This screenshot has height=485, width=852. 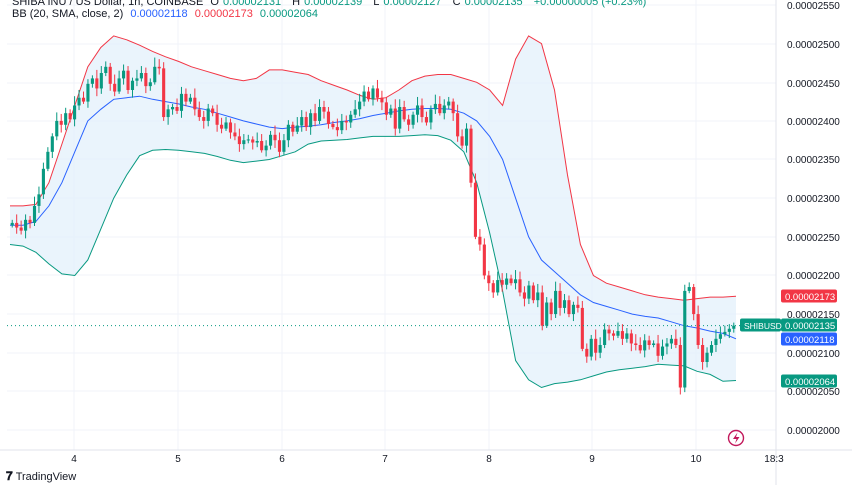 I want to click on legend-open-label: O, so click(x=214, y=4).